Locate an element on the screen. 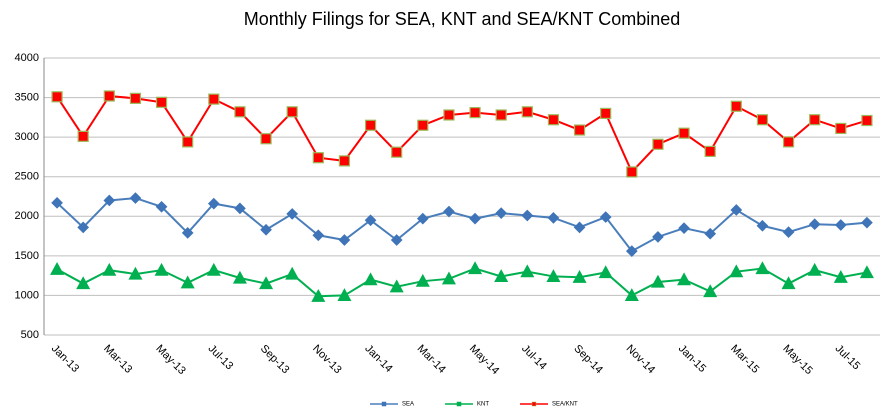  x-tick-label: Nov-13 is located at coordinates (327, 360).